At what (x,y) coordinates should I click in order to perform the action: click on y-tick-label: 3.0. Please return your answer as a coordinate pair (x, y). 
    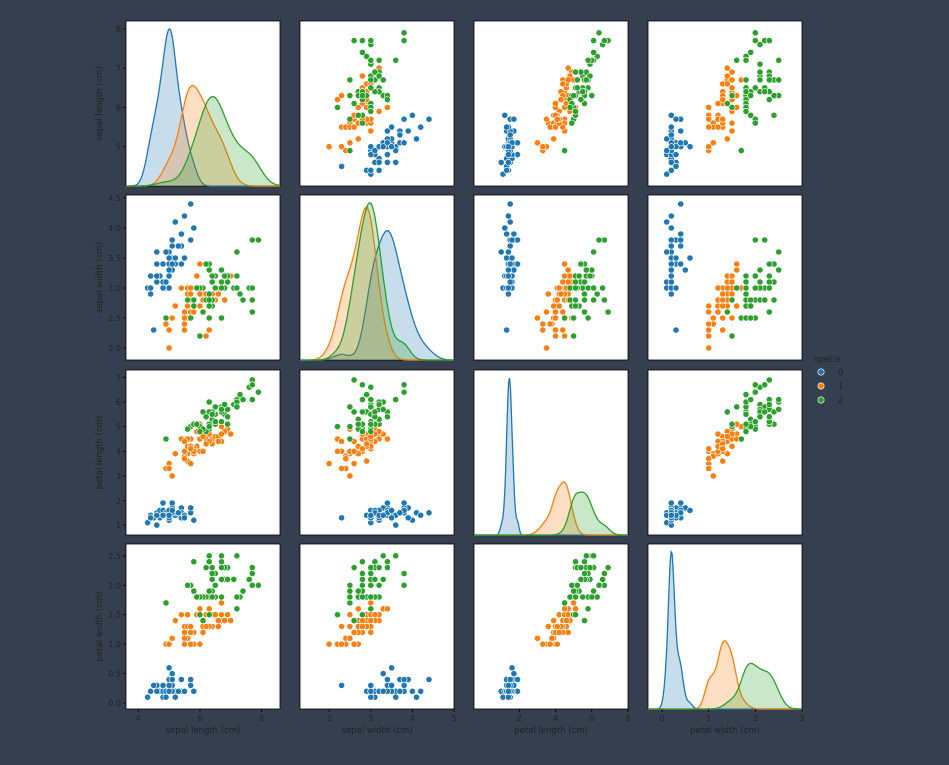
    Looking at the image, I should click on (114, 288).